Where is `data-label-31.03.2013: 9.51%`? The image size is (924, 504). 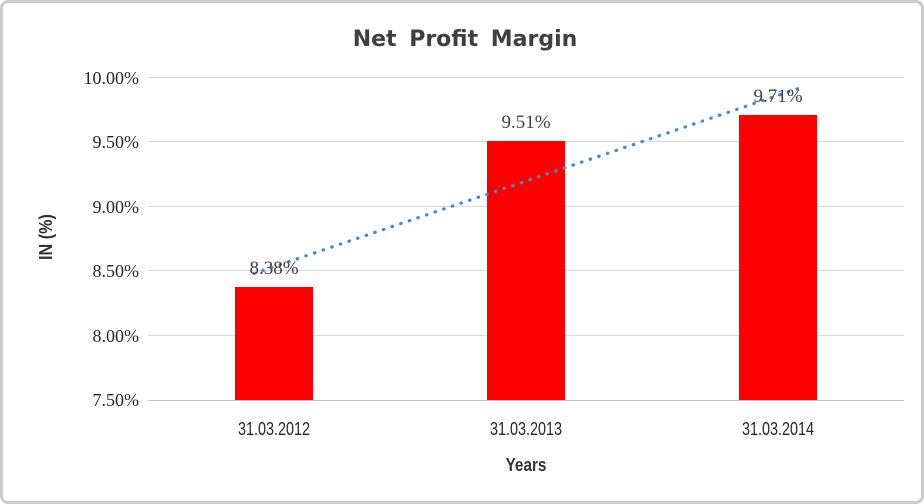 data-label-31.03.2013: 9.51% is located at coordinates (526, 122).